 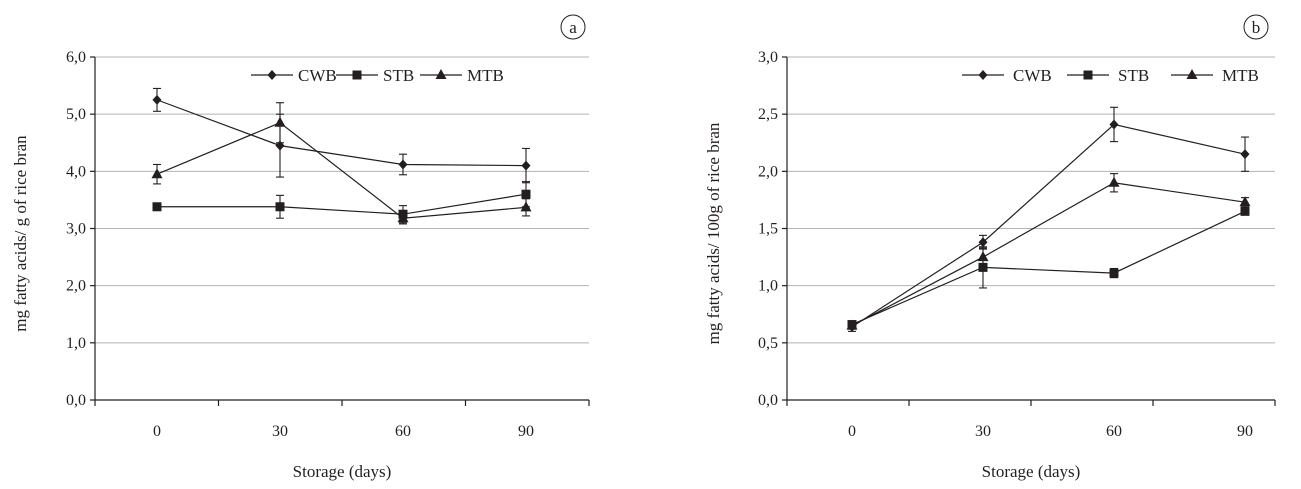 I want to click on y-axis-title: mg fatty acids/ g of rice bran, so click(x=20, y=233).